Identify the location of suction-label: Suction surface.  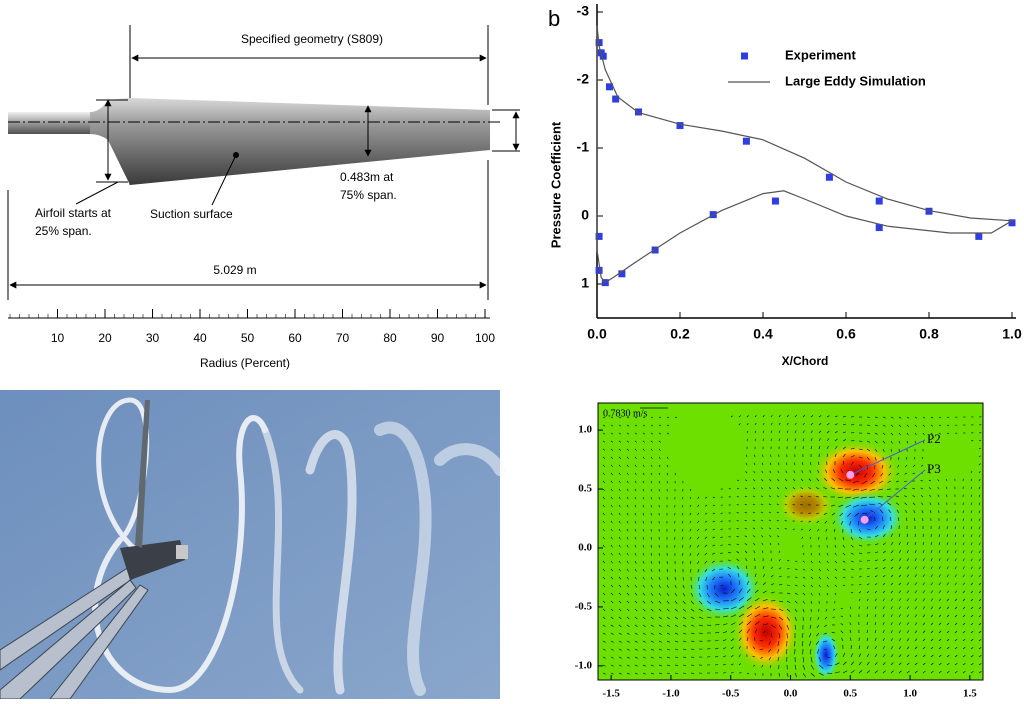
(191, 214).